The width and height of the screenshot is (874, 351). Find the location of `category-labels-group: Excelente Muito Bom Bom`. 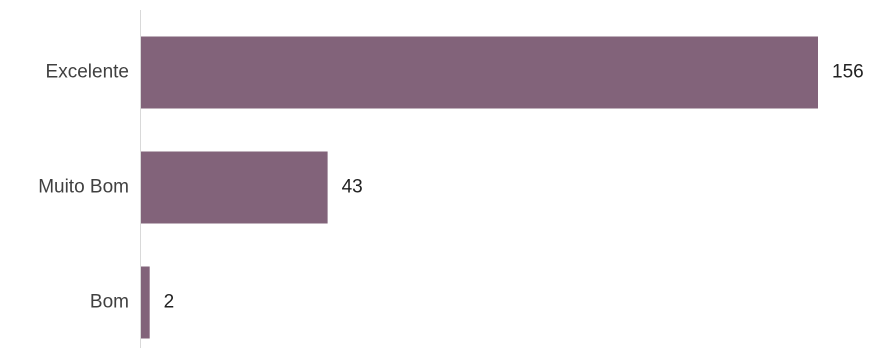

category-labels-group: Excelente Muito Bom Bom is located at coordinates (83, 187).